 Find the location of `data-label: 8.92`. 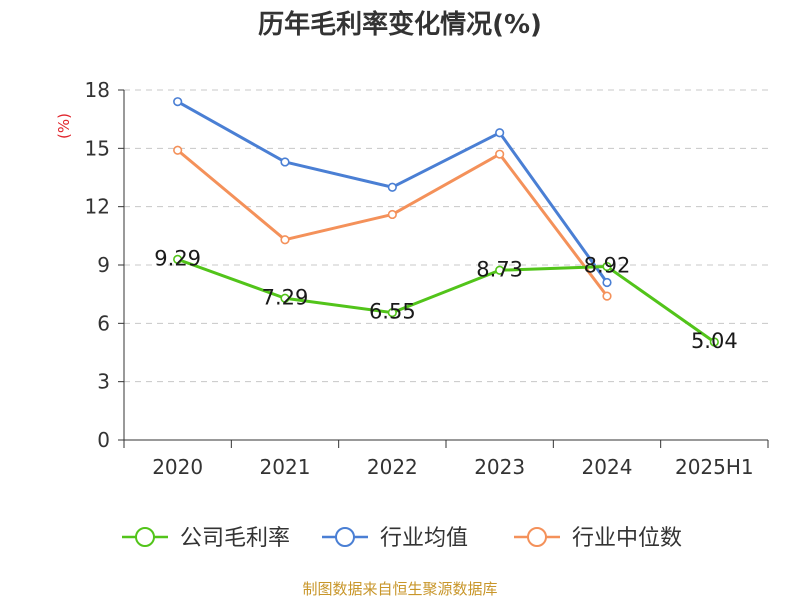

data-label: 8.92 is located at coordinates (607, 266).